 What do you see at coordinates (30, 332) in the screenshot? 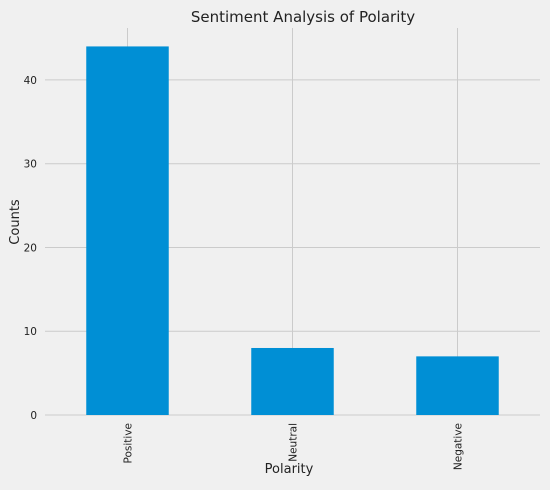
I see `y-tick-label: 10` at bounding box center [30, 332].